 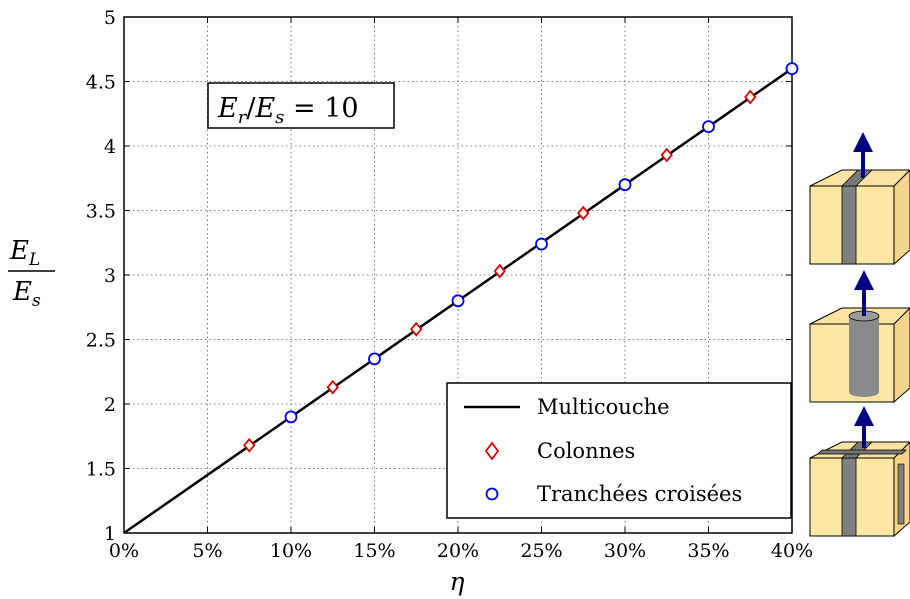 What do you see at coordinates (492, 494) in the screenshot?
I see `legend-circle-swatch` at bounding box center [492, 494].